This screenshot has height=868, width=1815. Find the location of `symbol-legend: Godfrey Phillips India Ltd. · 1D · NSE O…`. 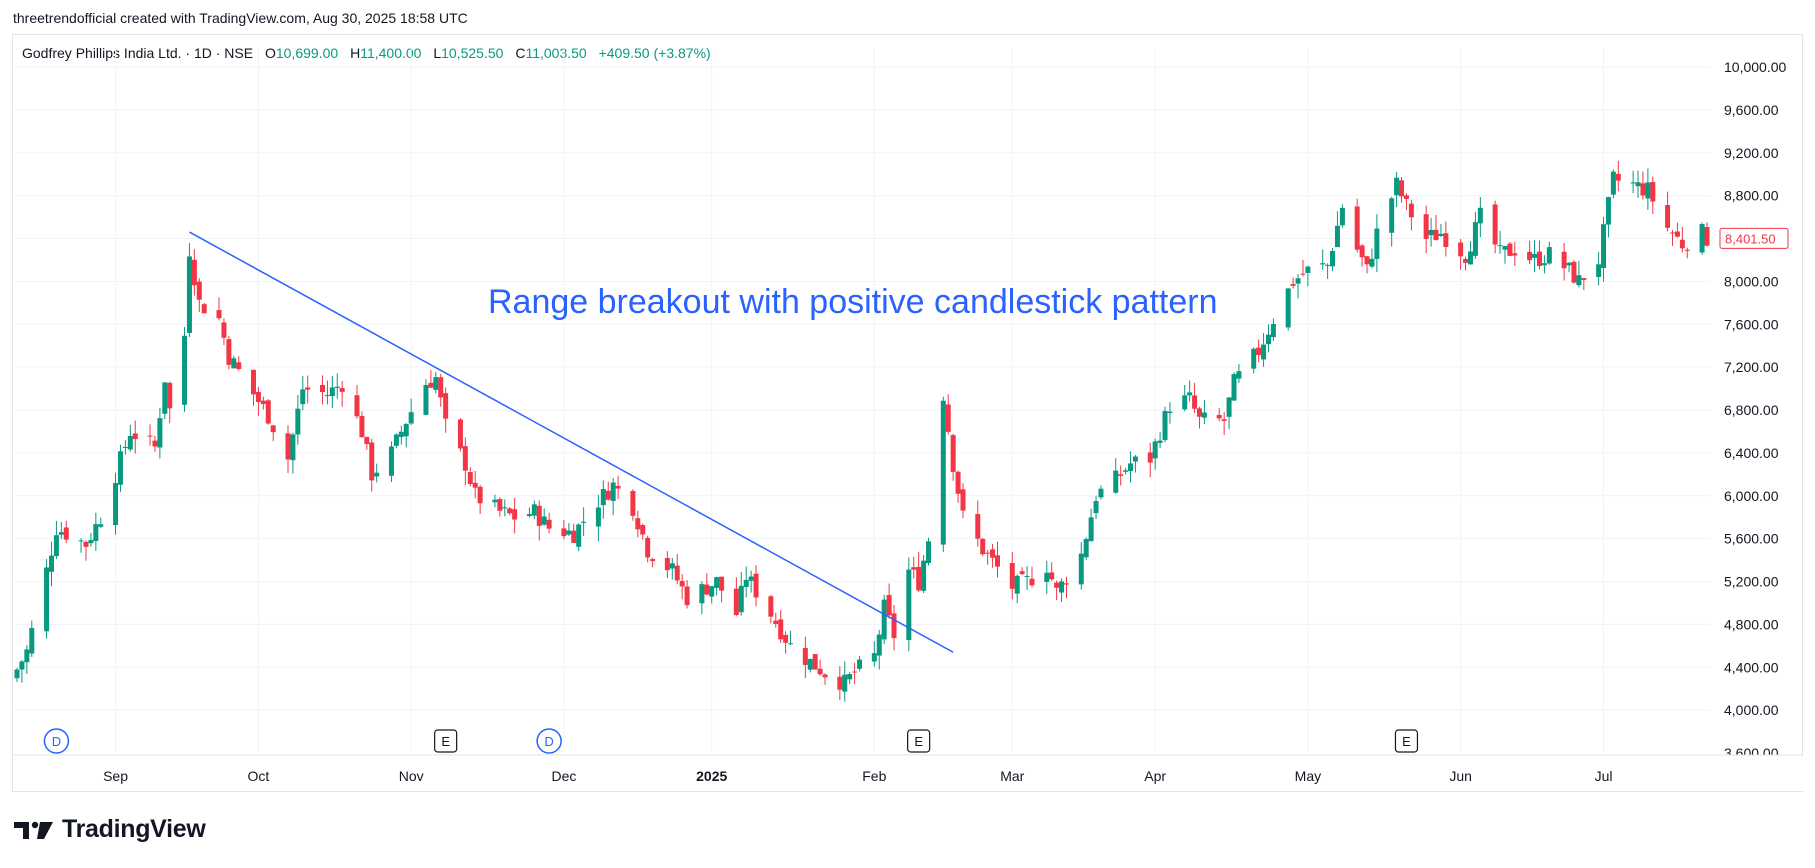

symbol-legend: Godfrey Phillips India Ltd. · 1D · NSE O… is located at coordinates (366, 53).